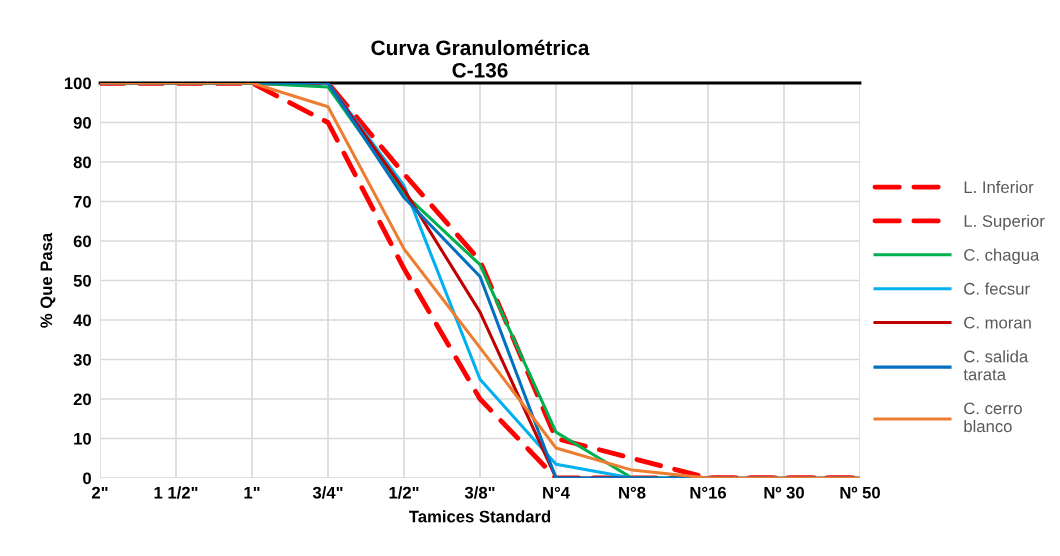  Describe the element at coordinates (997, 288) in the screenshot. I see `legend-label: C. fecsur` at that location.